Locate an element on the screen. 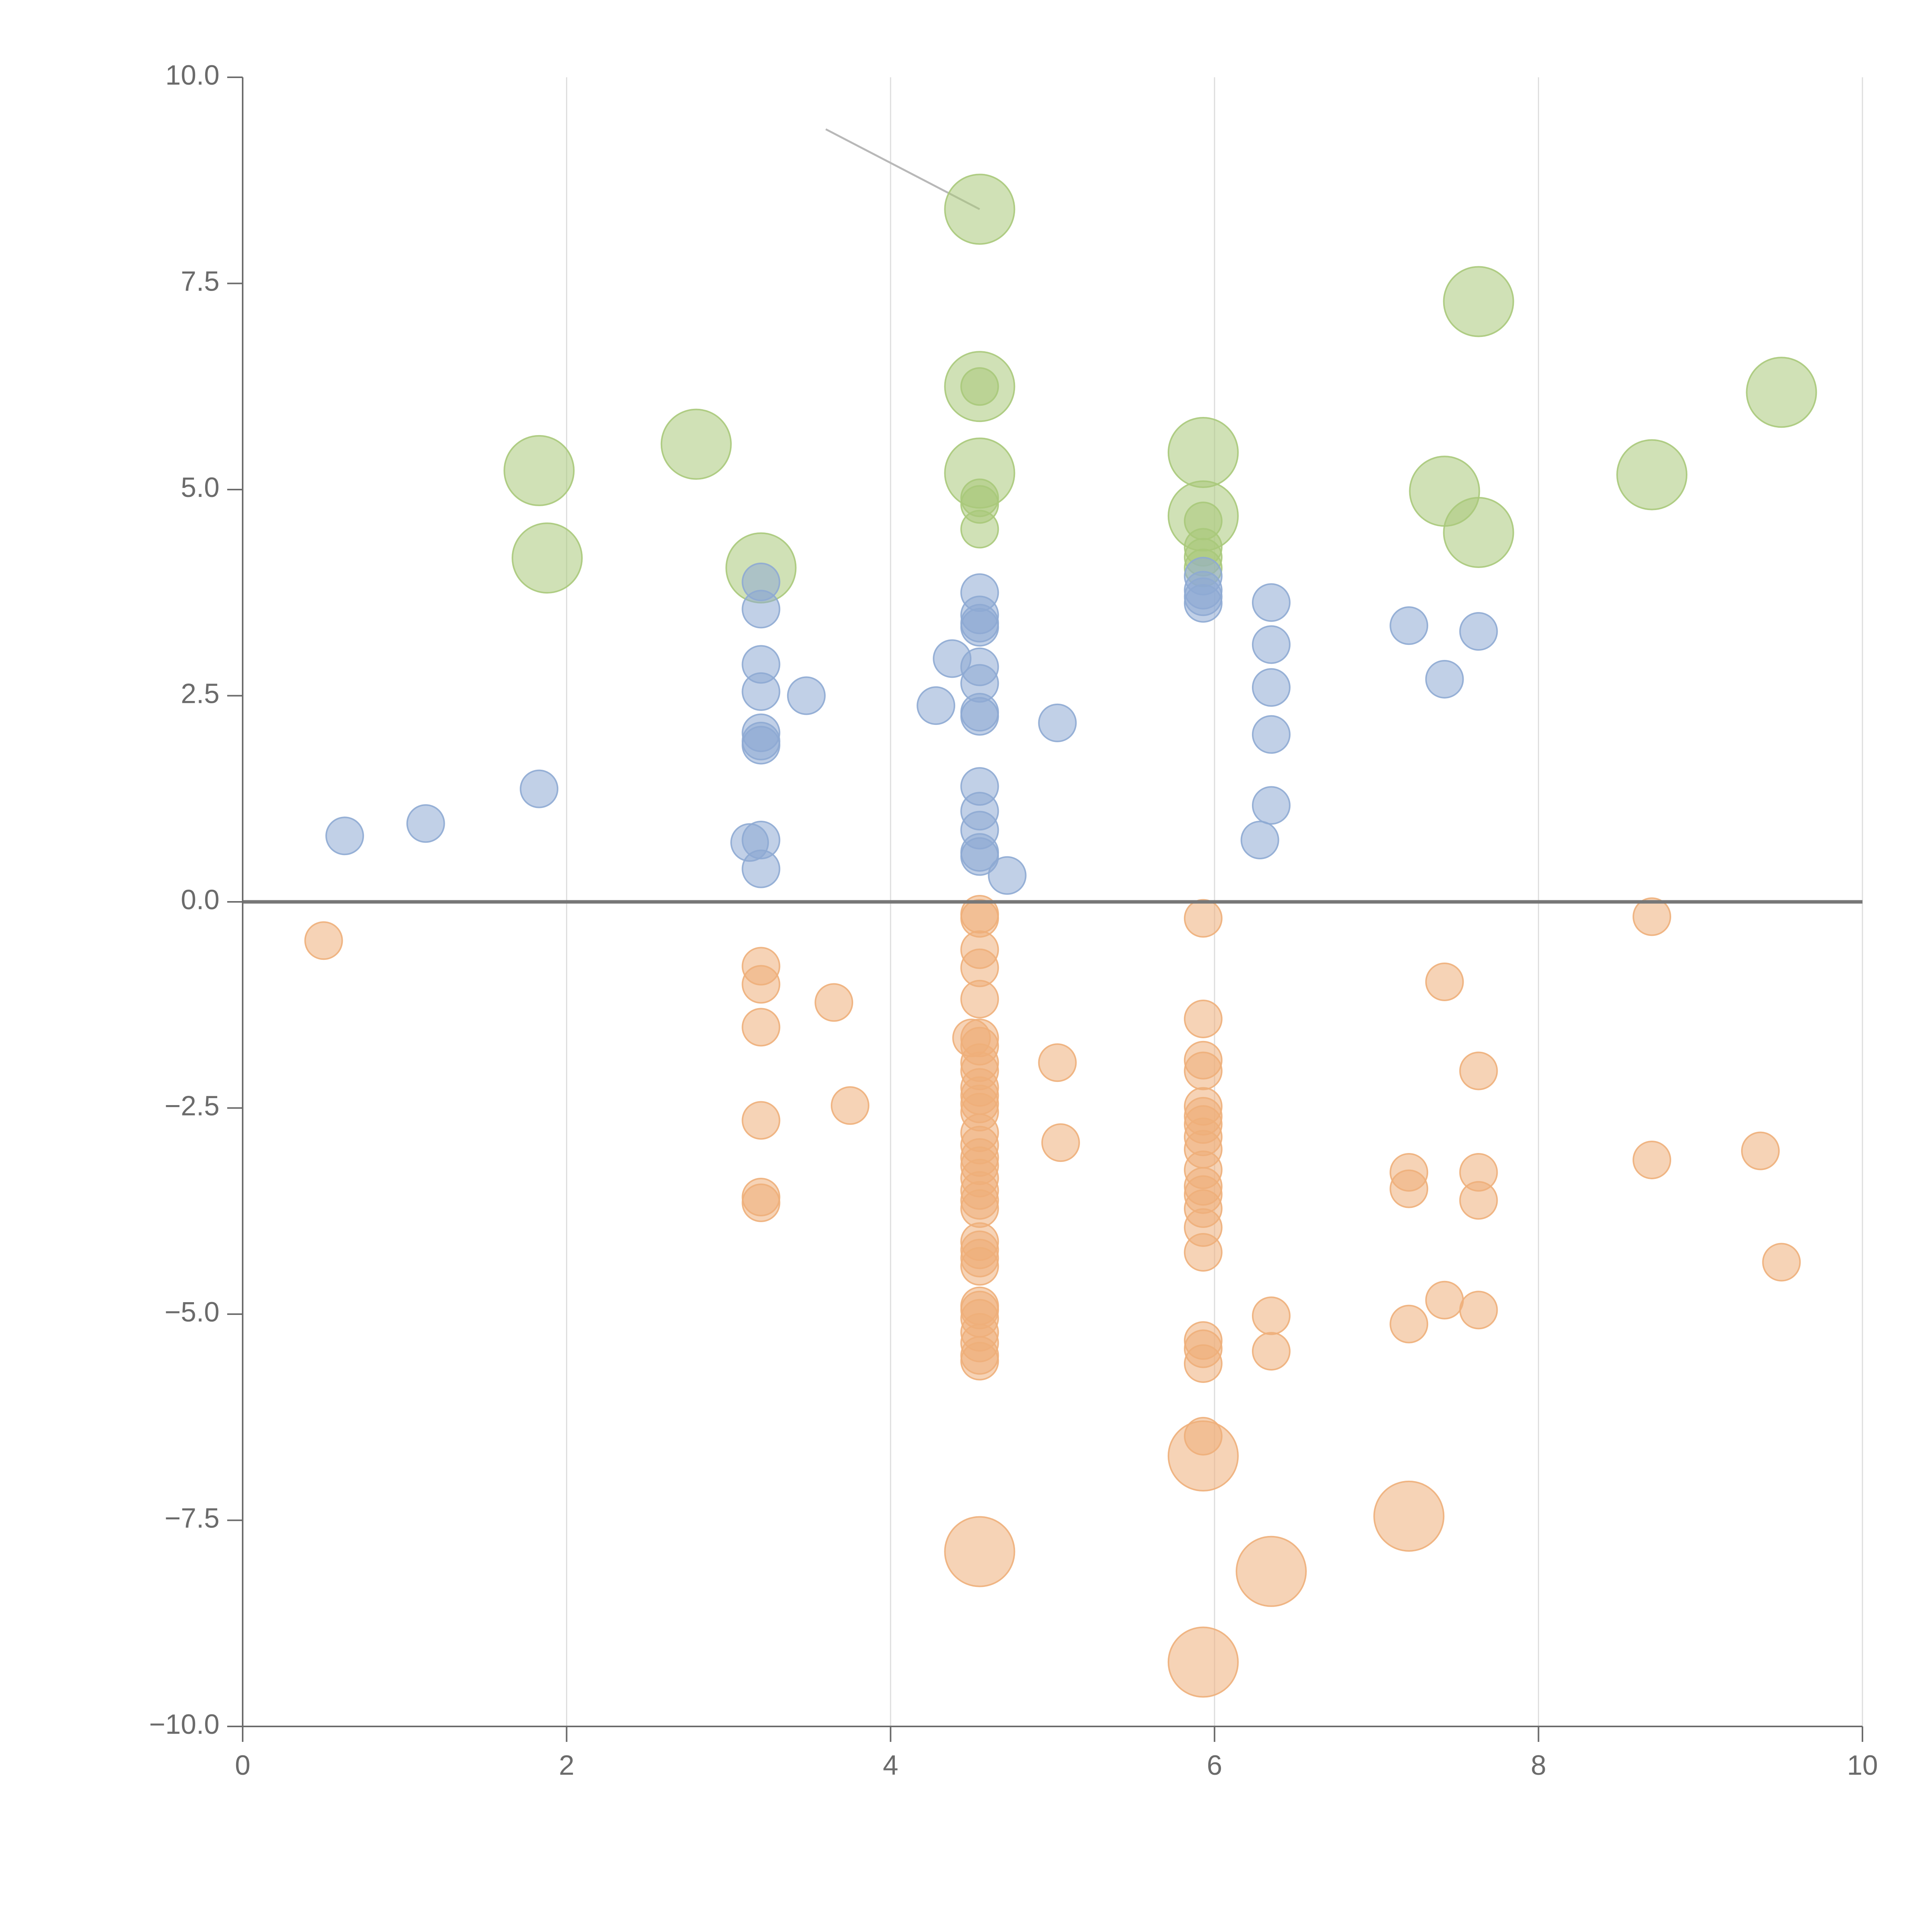 The width and height of the screenshot is (1932, 1932). x-tick-label: 4 is located at coordinates (891, 1766).